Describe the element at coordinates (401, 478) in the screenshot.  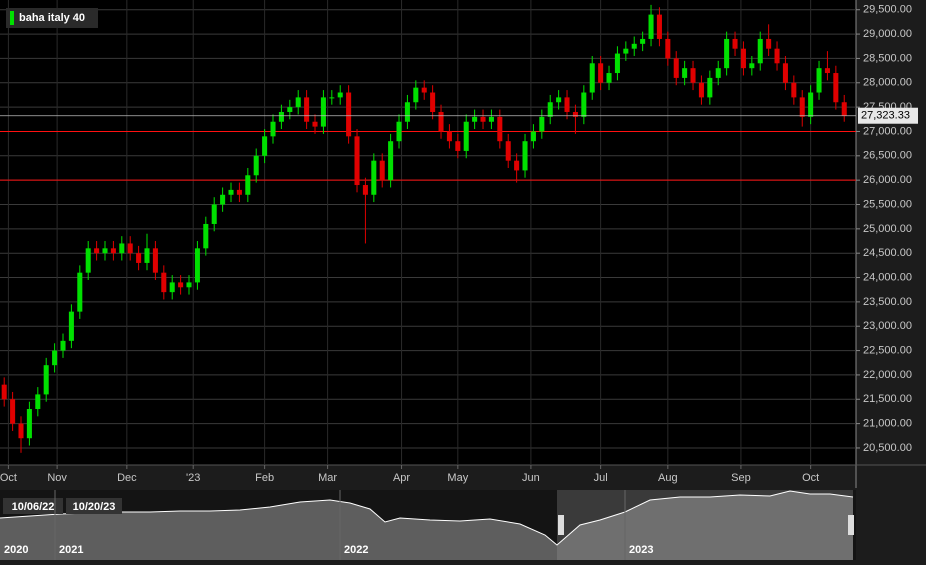
I see `x-tick-label: Apr` at that location.